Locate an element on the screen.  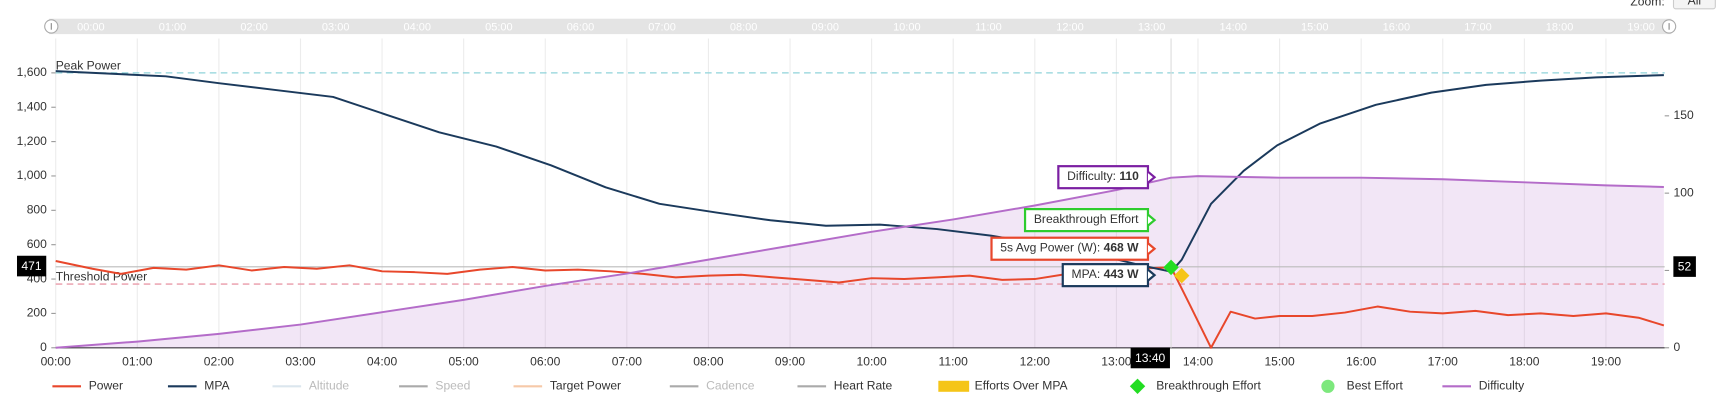
y-tick-label: 600 is located at coordinates (37, 244).